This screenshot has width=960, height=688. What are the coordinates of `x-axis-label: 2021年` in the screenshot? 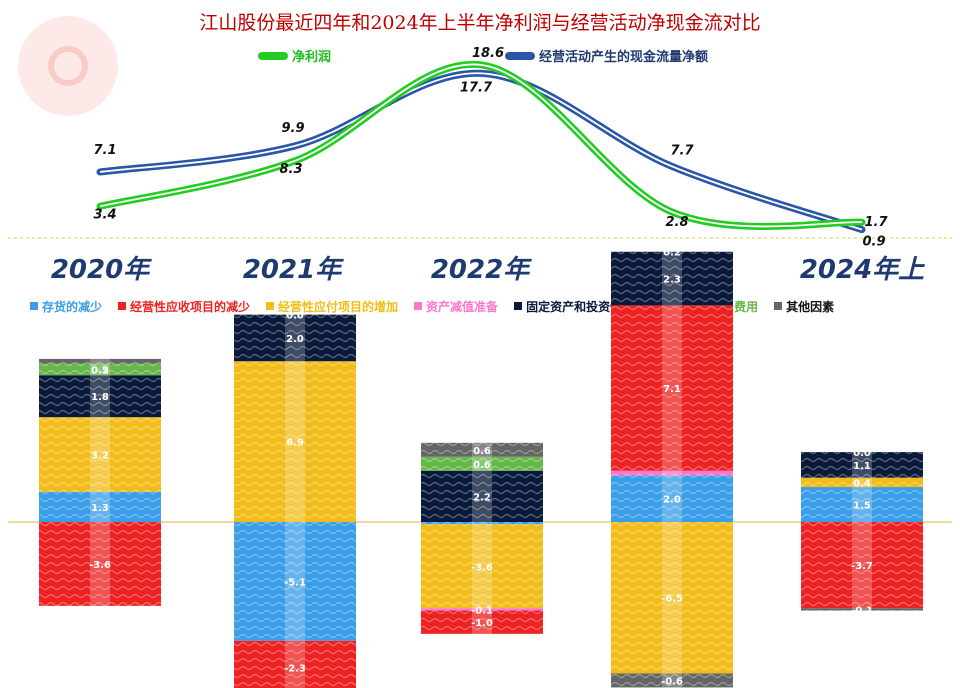 It's located at (293, 270).